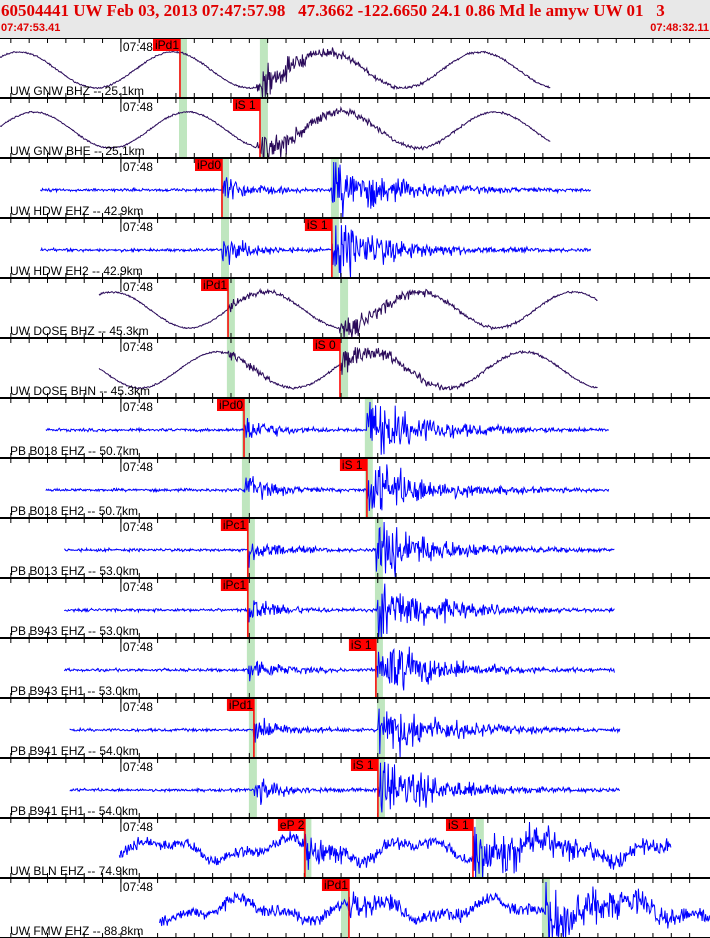 The image size is (710, 938). Describe the element at coordinates (76, 271) in the screenshot. I see `station-label: UW HDW EH2 -- 42.9km` at that location.